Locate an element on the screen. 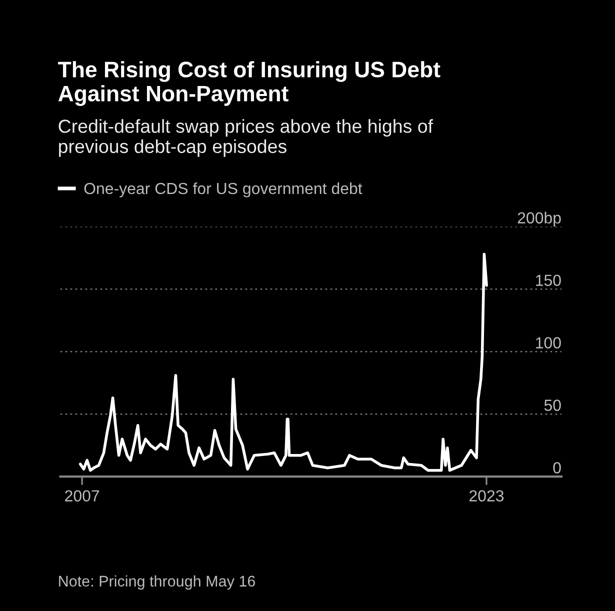 Image resolution: width=615 pixels, height=611 pixels. text: Note: Pricing through May 16 is located at coordinates (157, 582).